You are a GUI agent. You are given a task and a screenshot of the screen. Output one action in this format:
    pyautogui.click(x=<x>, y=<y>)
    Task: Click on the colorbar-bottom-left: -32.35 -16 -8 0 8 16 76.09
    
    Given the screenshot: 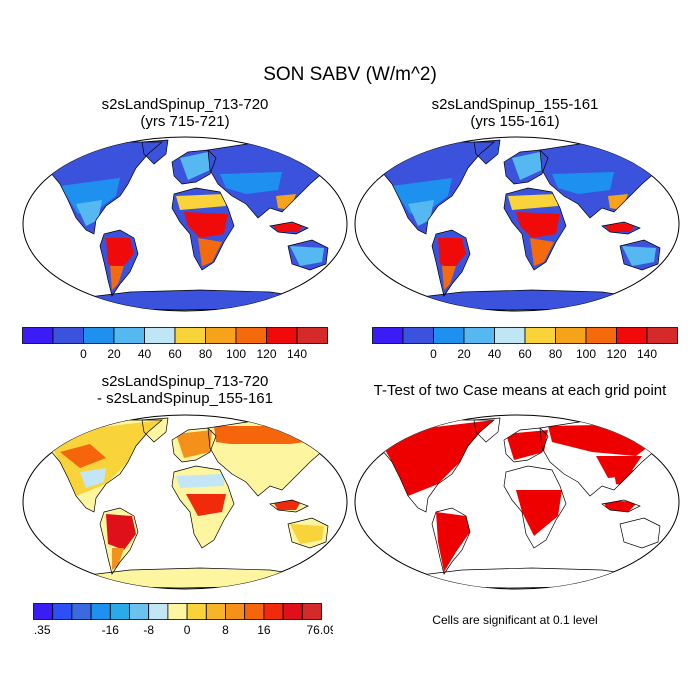 What is the action you would take?
    pyautogui.click(x=183, y=620)
    